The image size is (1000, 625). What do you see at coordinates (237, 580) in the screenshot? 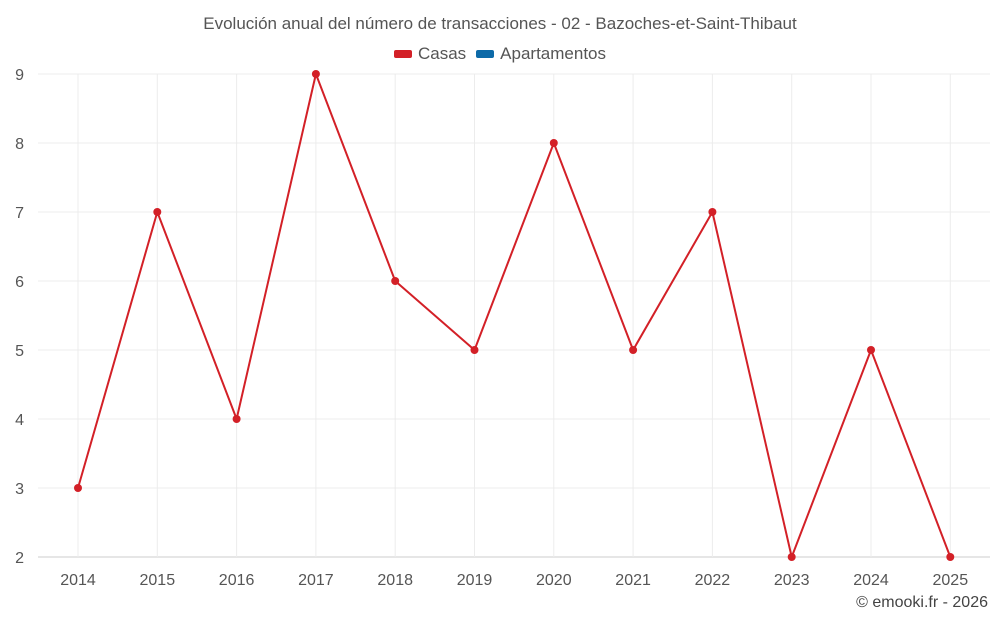
I see `x-tick-label-2016: 2016` at bounding box center [237, 580].